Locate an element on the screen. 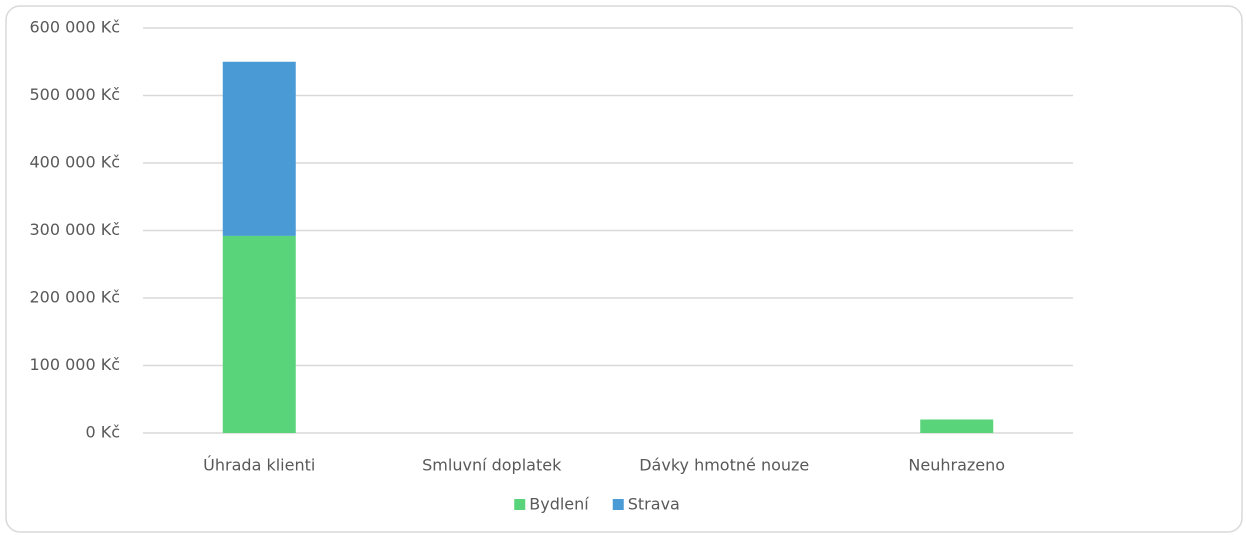 The image size is (1246, 535). x-tick-label: Neuhrazeno is located at coordinates (956, 465).